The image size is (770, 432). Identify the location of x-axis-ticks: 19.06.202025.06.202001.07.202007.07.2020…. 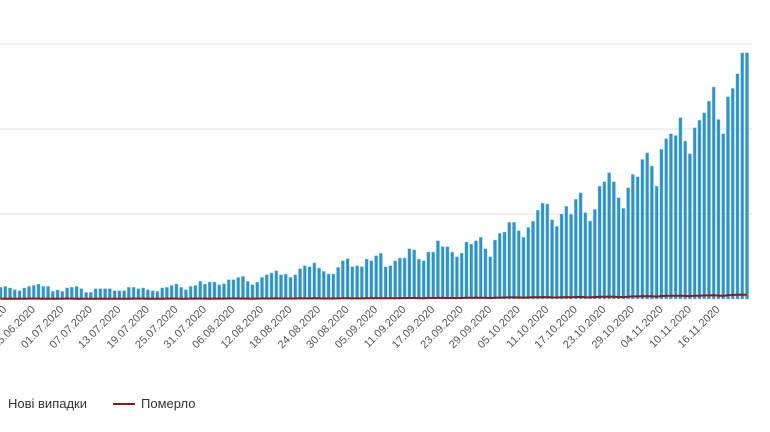
(361, 327).